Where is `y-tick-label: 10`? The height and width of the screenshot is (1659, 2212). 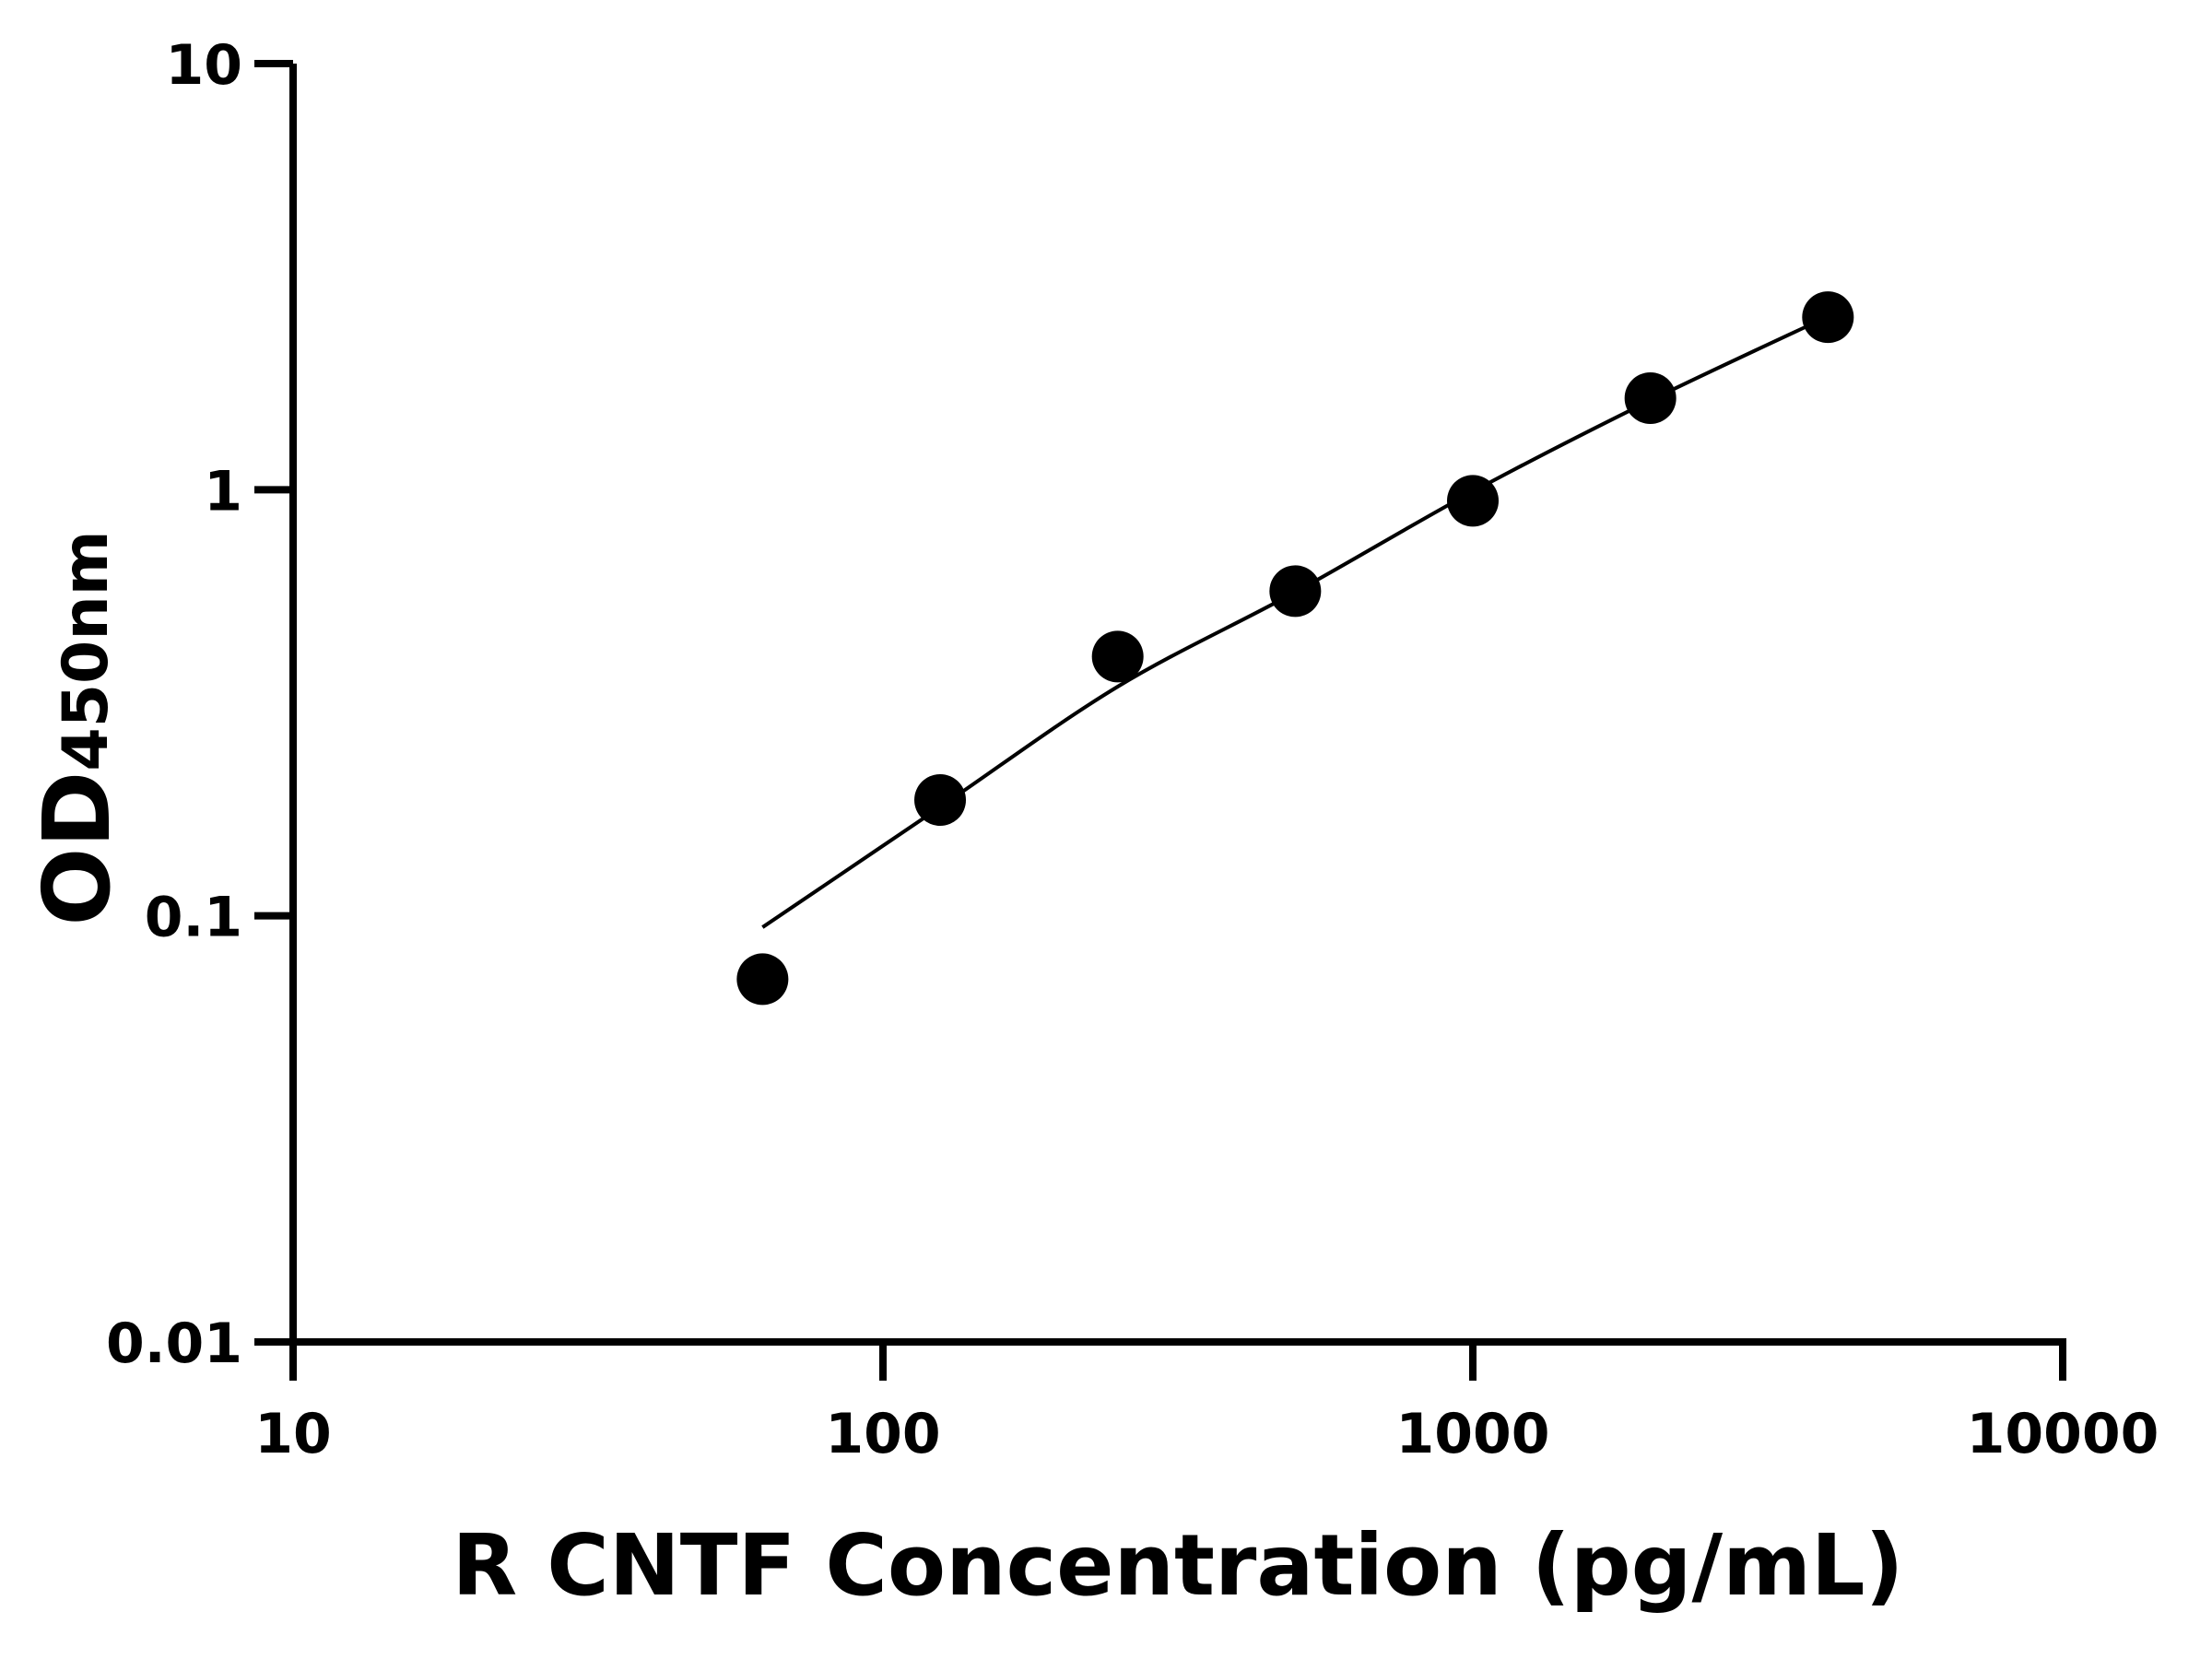
y-tick-label: 10 is located at coordinates (204, 65).